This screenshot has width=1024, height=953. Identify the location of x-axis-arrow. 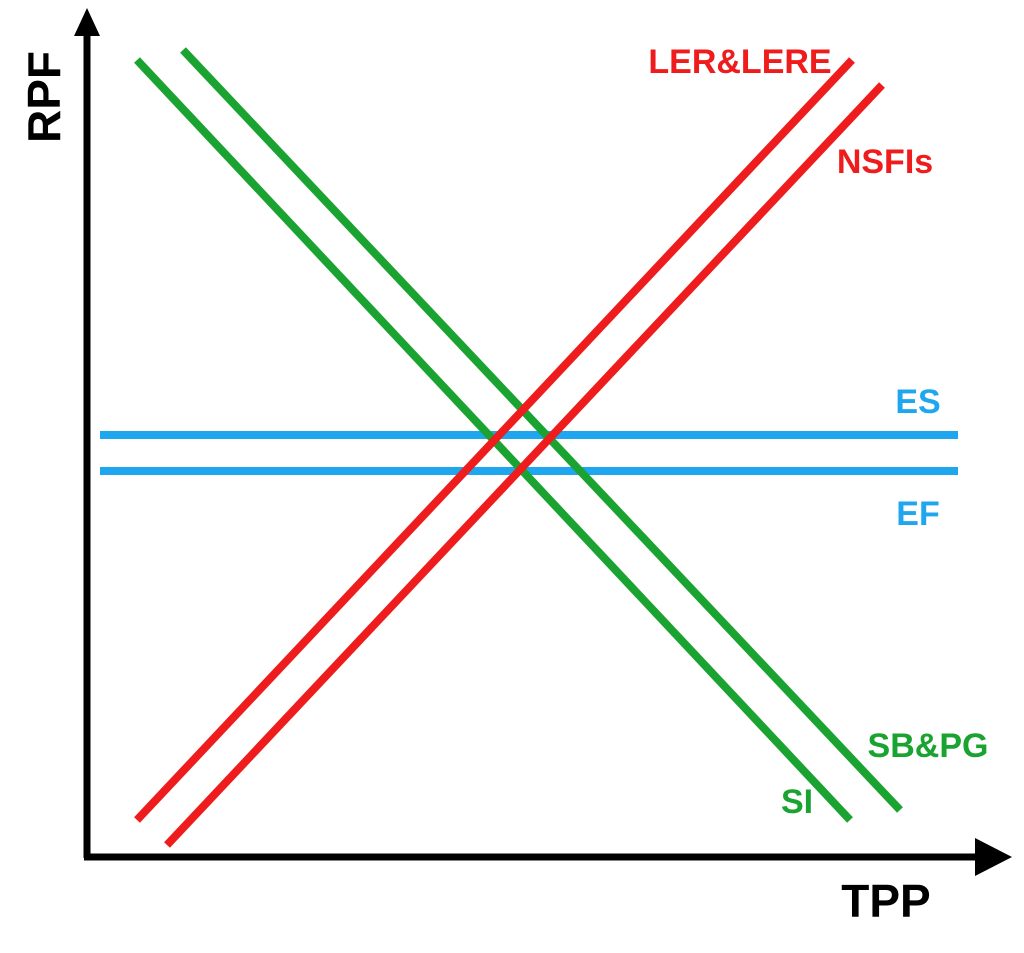
(993, 857).